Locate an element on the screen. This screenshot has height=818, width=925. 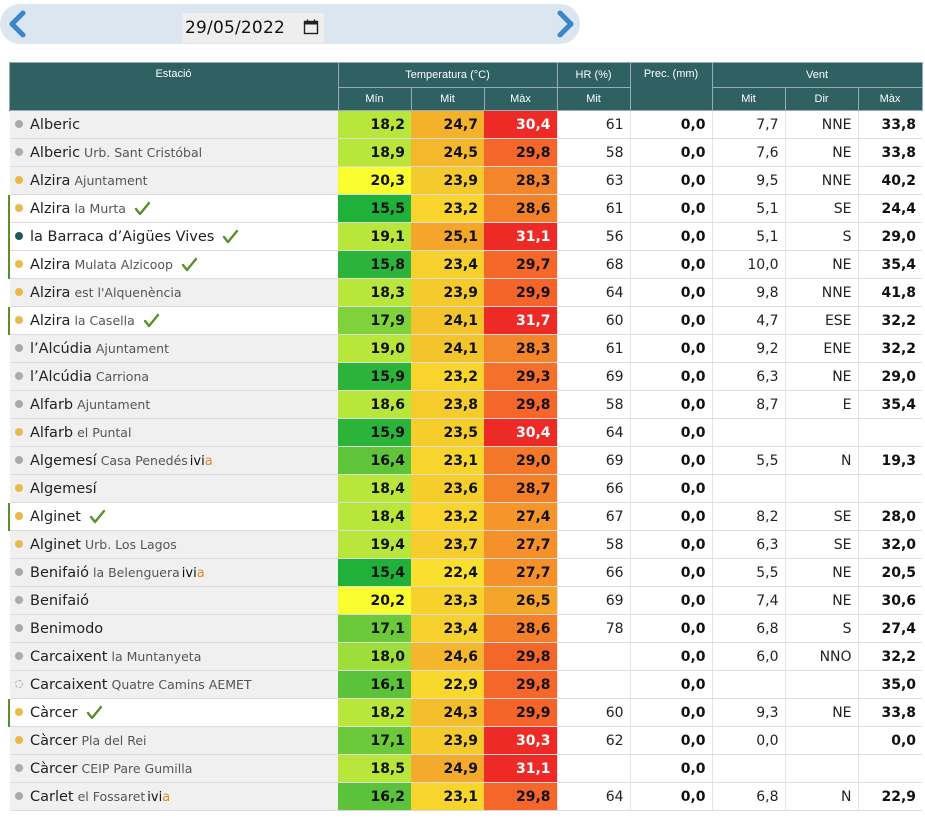
table-row: Alfarb el Puntal 15,9 23,5 30,4 64 0,0 is located at coordinates (466, 432).